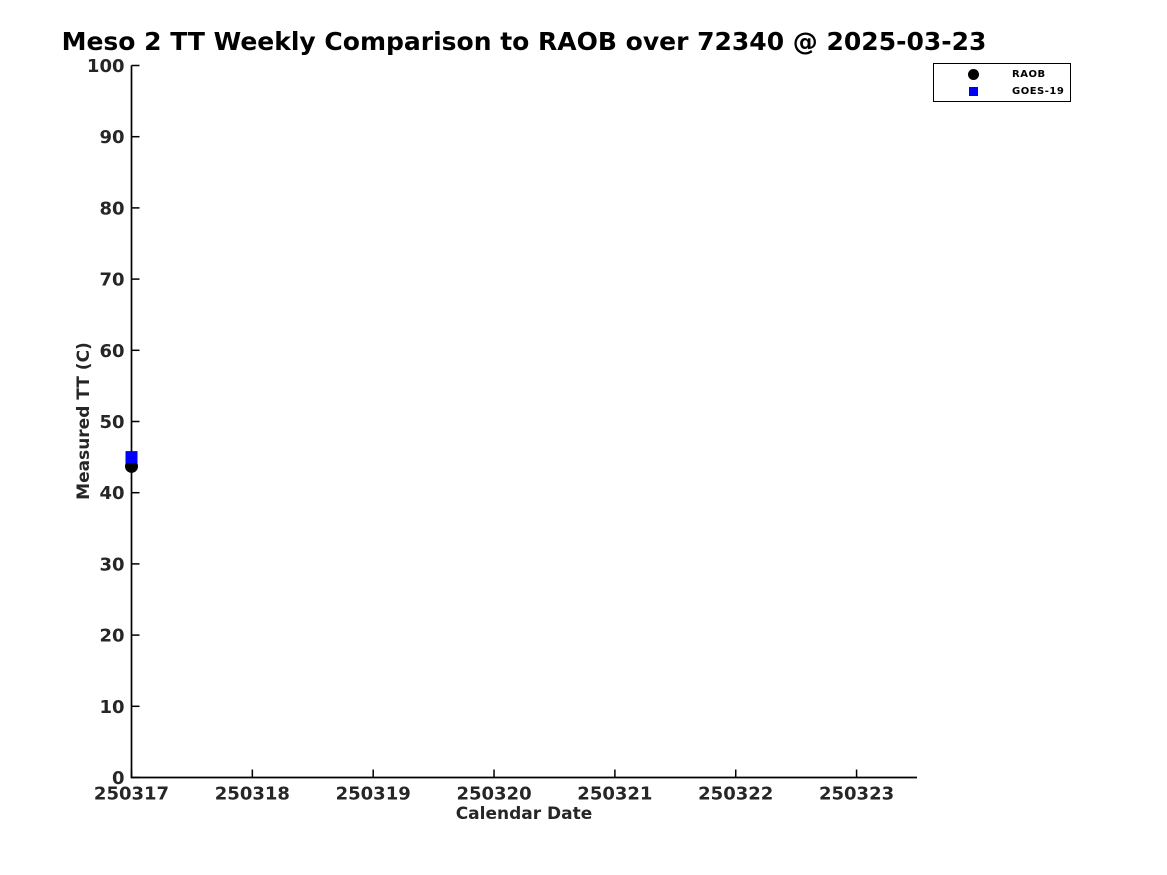 The image size is (1167, 875). What do you see at coordinates (118, 778) in the screenshot?
I see `y-tick-label: 0` at bounding box center [118, 778].